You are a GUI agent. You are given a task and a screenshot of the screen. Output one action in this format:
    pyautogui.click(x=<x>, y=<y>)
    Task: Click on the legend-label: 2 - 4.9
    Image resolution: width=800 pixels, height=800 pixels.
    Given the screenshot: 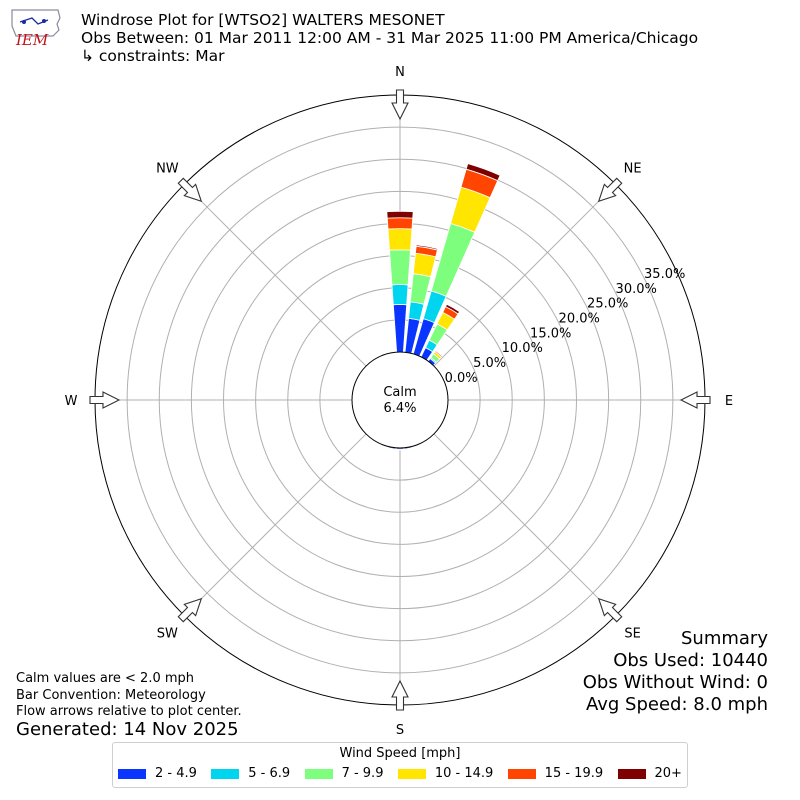 What is the action you would take?
    pyautogui.click(x=176, y=773)
    